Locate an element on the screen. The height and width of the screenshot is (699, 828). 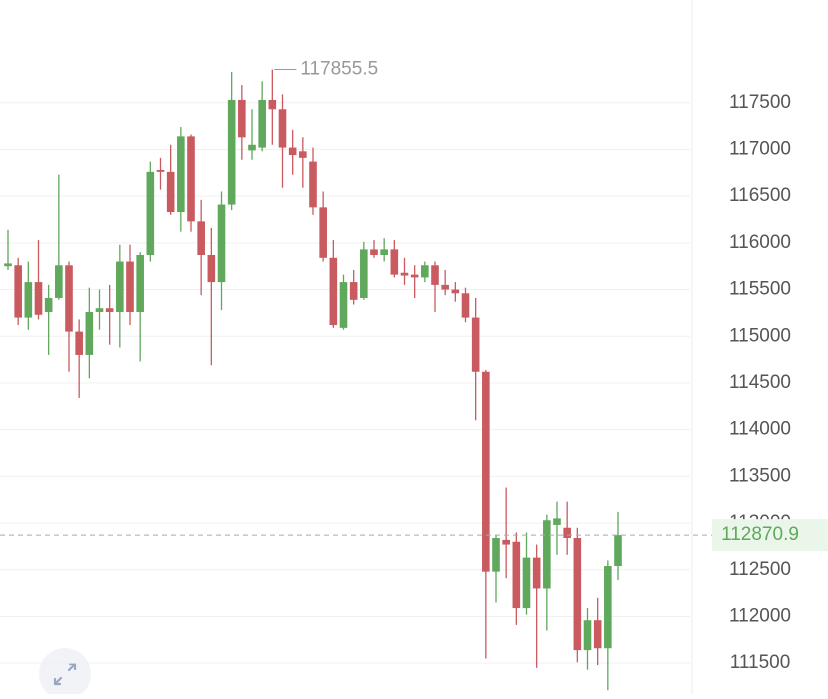
y-tick-label: 114000 is located at coordinates (760, 429).